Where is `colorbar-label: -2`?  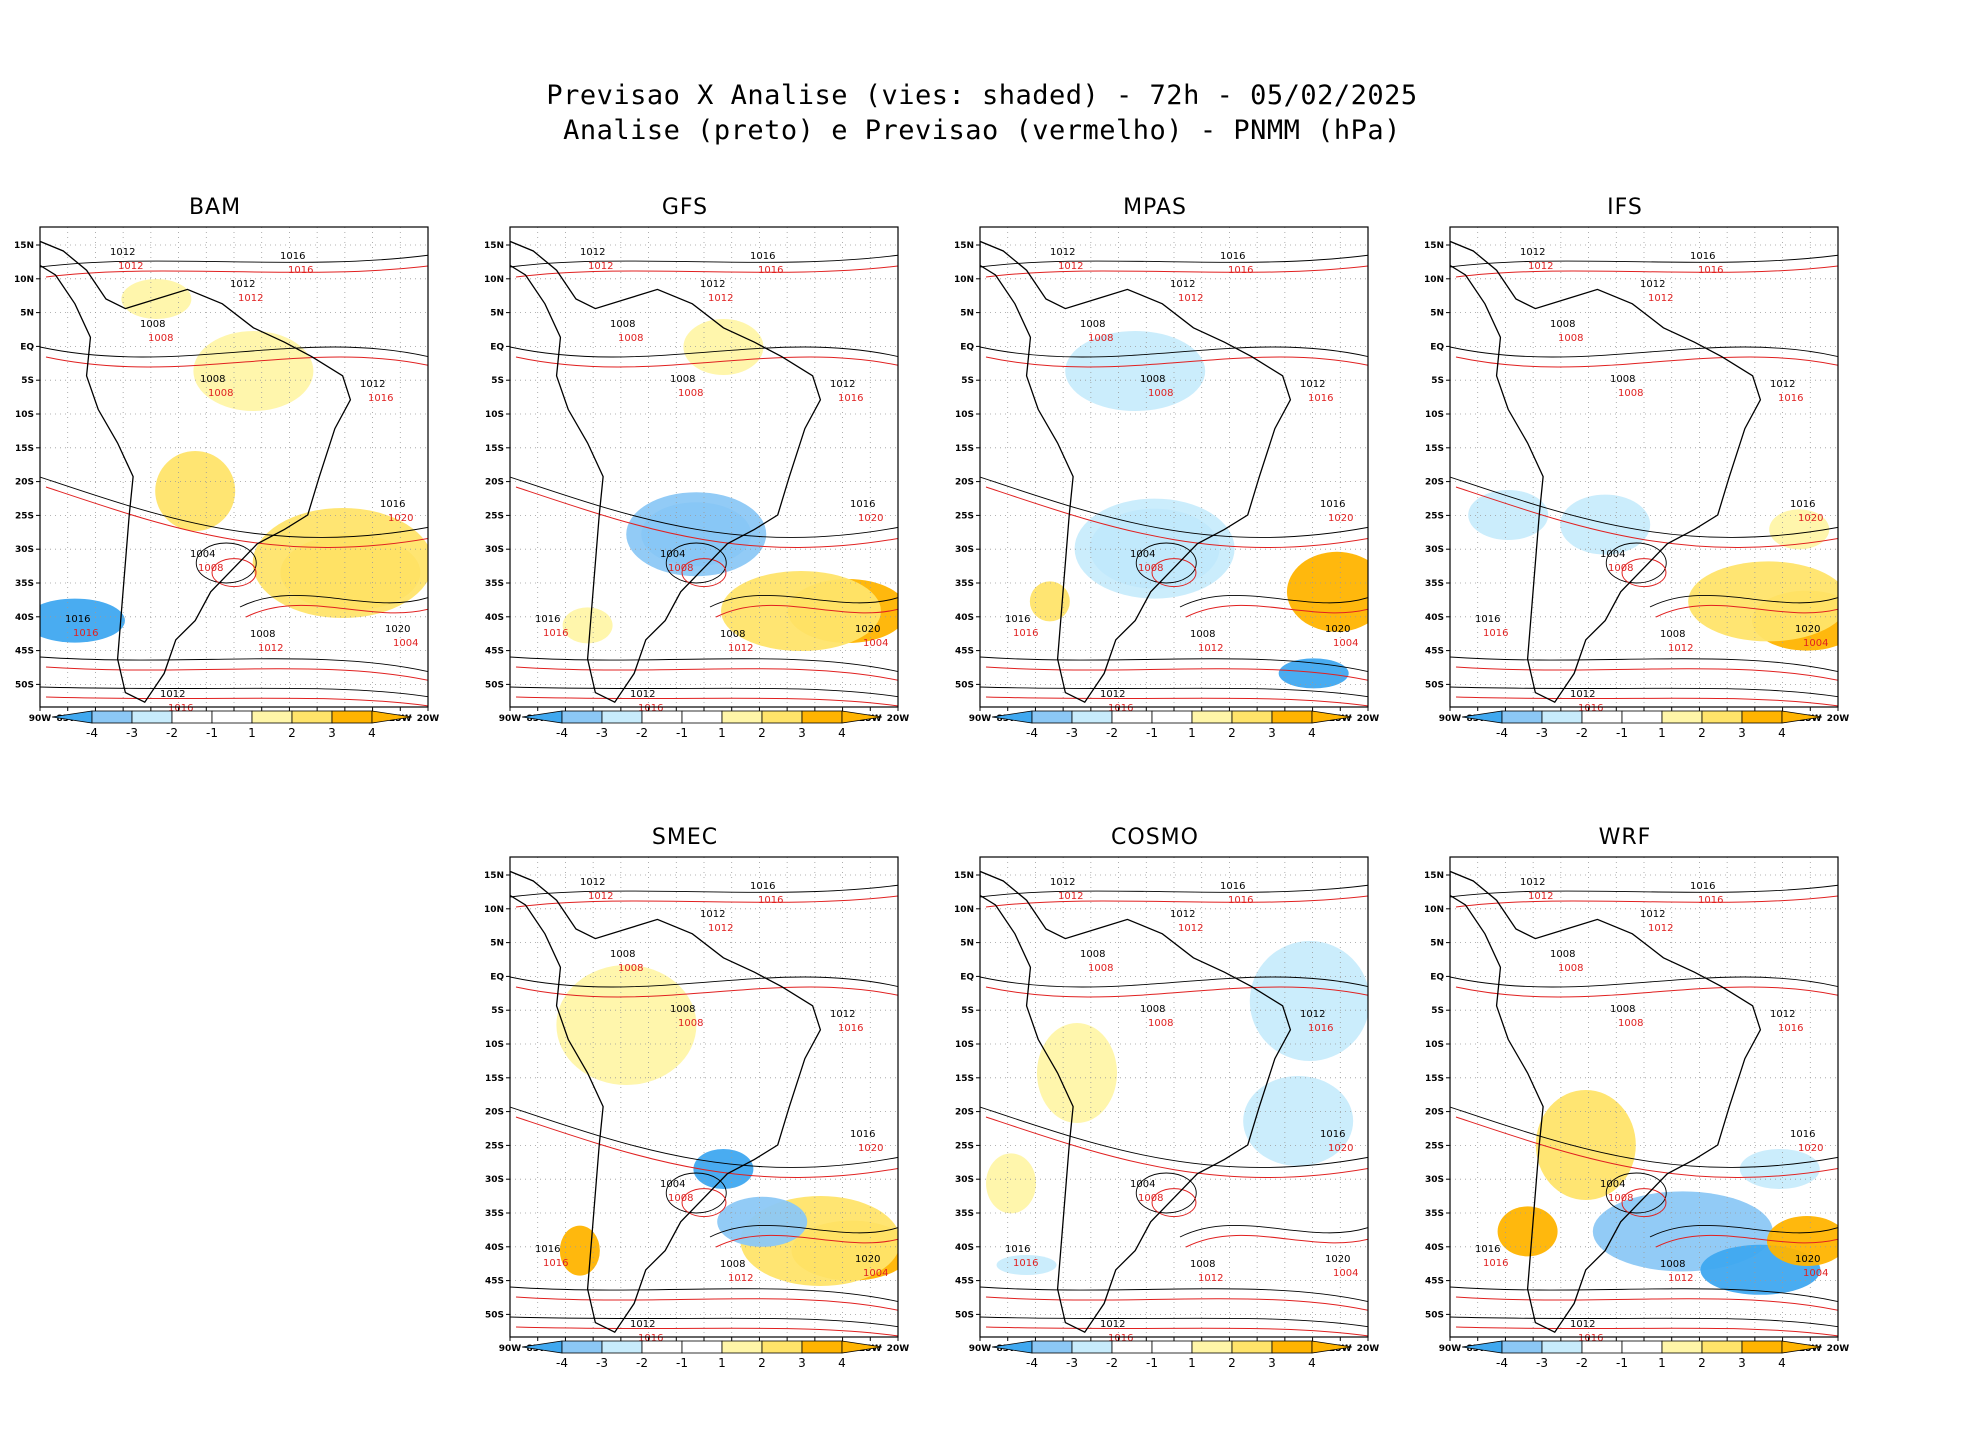
colorbar-label: -2 is located at coordinates (642, 1363).